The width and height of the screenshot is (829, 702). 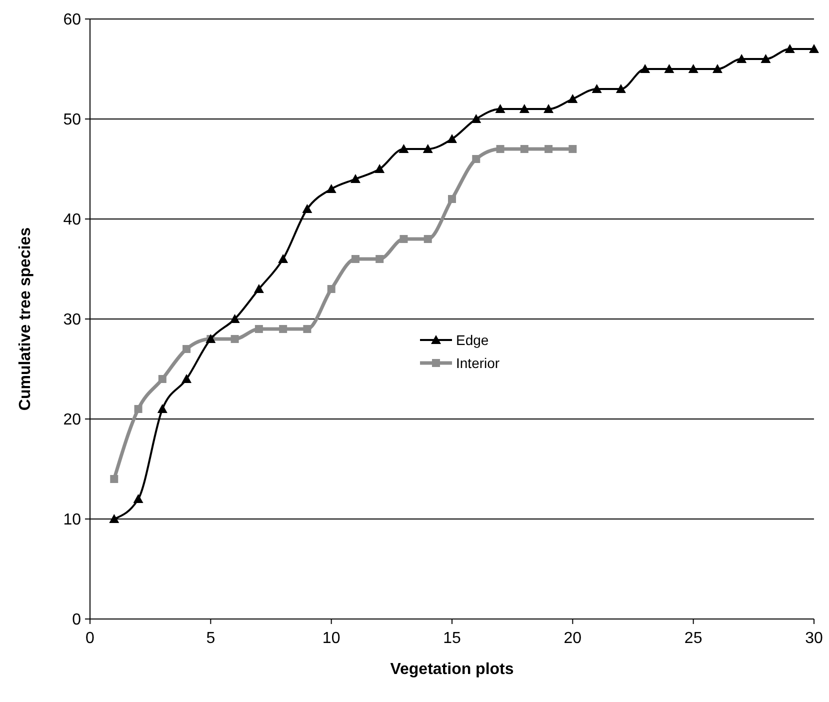 What do you see at coordinates (331, 638) in the screenshot?
I see `x-tick-label: 10` at bounding box center [331, 638].